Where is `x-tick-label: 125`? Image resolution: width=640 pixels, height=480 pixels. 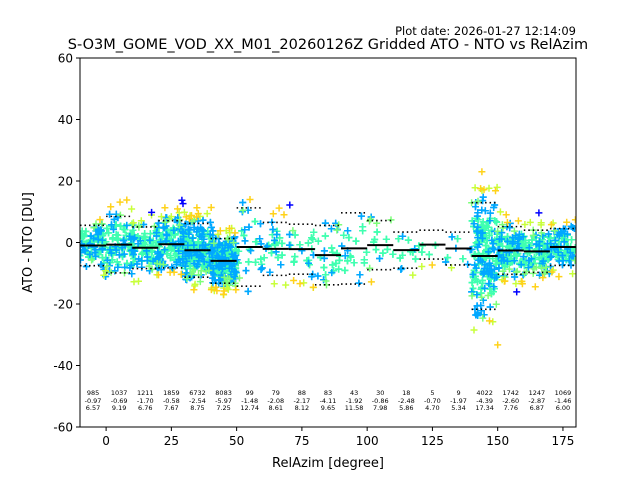
x-tick-label: 125 is located at coordinates (432, 441).